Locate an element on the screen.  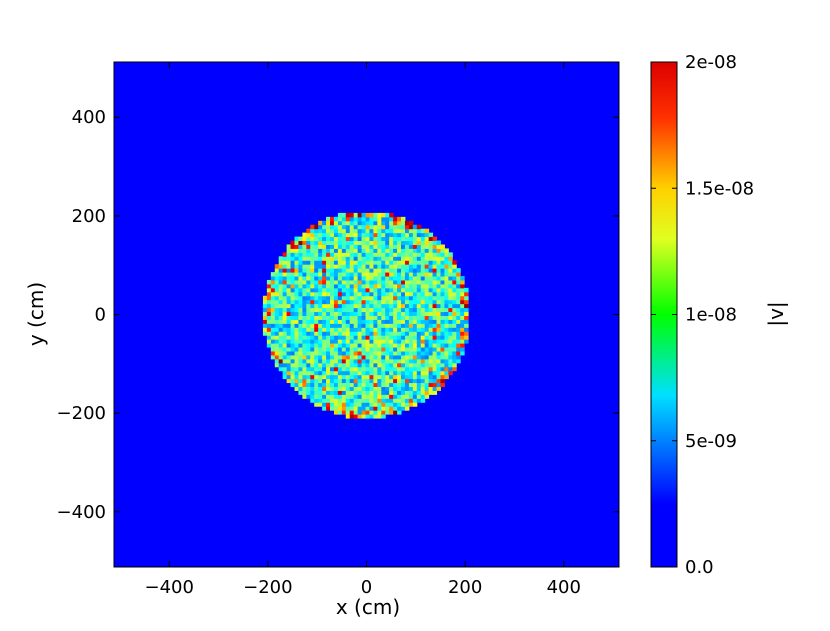
y-tick-label: 0 is located at coordinates (100, 315).